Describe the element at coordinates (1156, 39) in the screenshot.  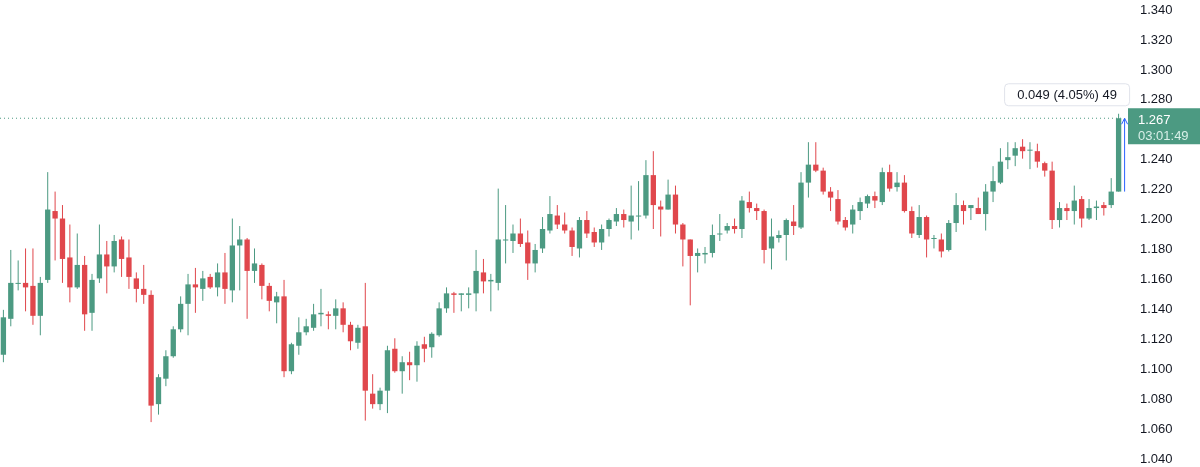
I see `y-tick-label: 1.320` at that location.